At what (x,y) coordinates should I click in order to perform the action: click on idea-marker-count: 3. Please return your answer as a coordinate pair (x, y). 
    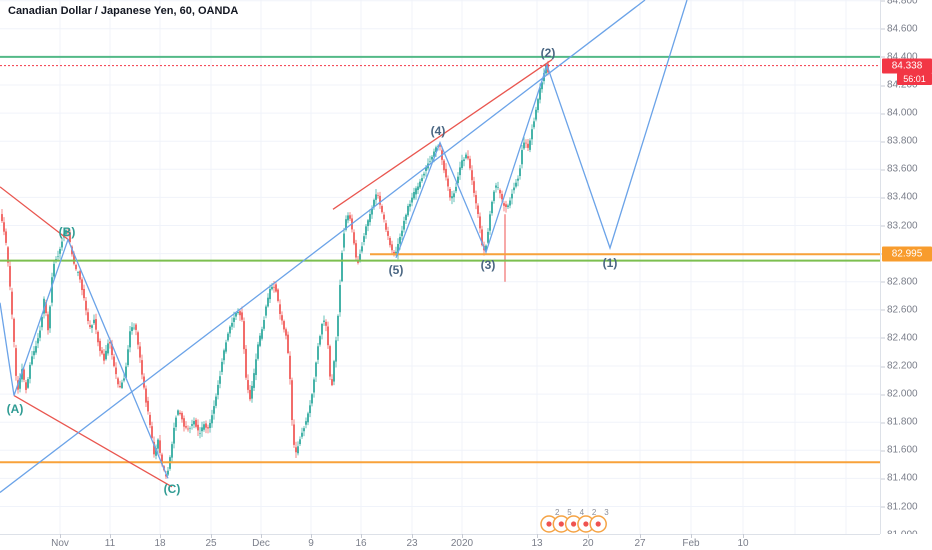
    Looking at the image, I should click on (606, 512).